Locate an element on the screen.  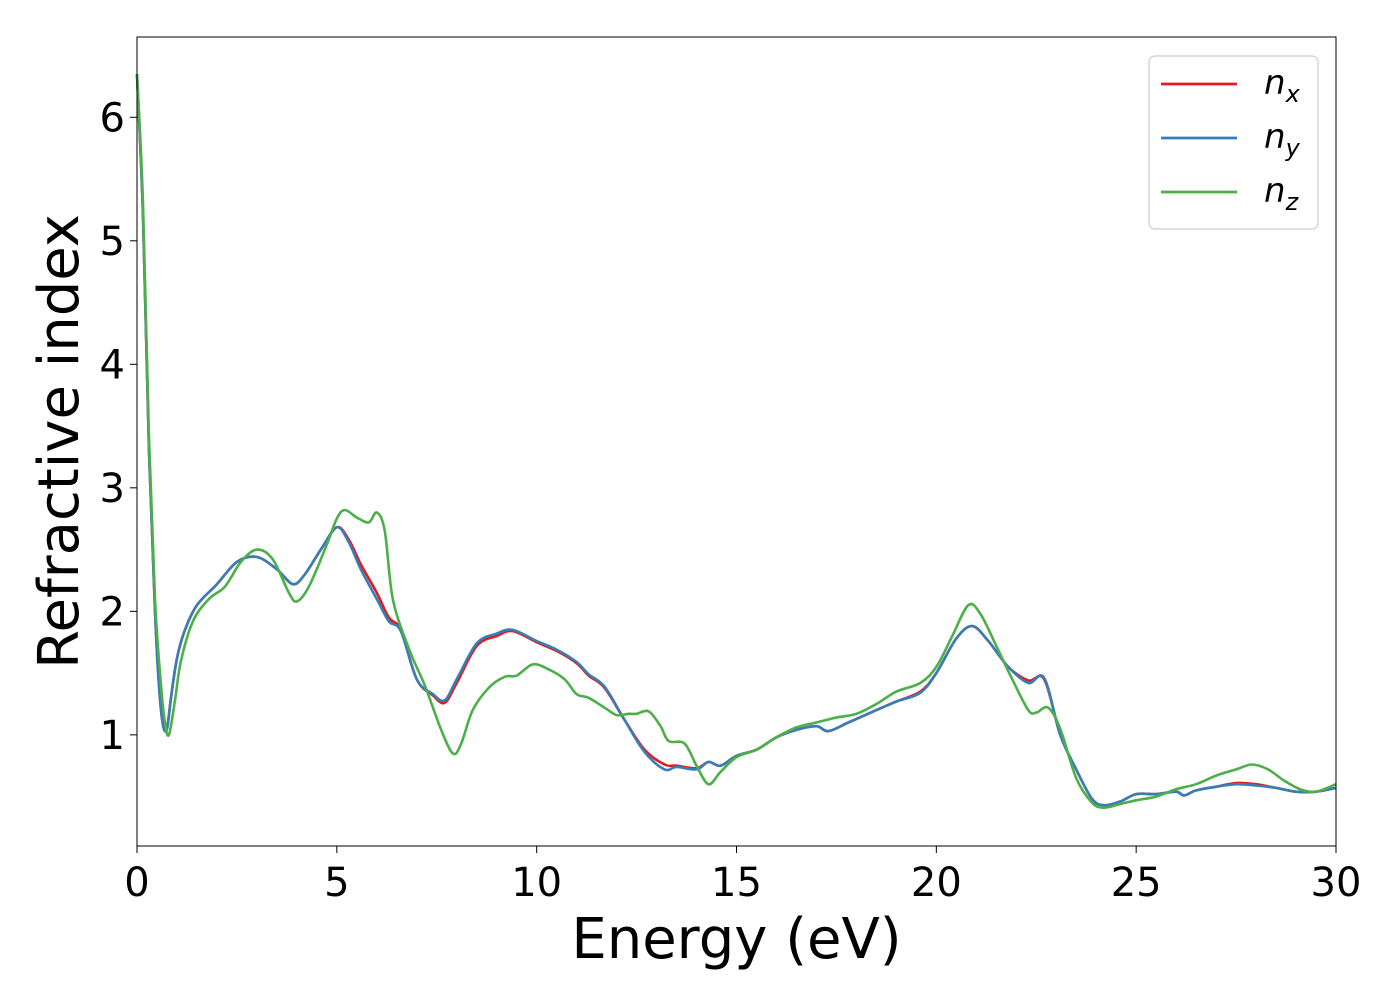
y-tick-label: 2 is located at coordinates (112, 612).